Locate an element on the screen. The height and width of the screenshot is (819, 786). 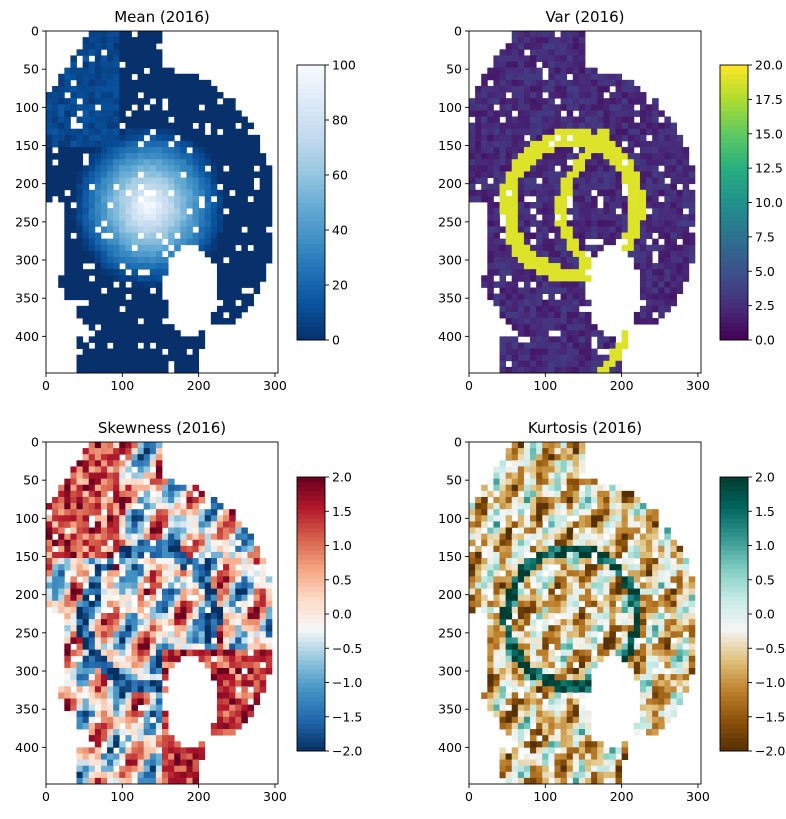
x-tick-label: 100 is located at coordinates (122, 385).